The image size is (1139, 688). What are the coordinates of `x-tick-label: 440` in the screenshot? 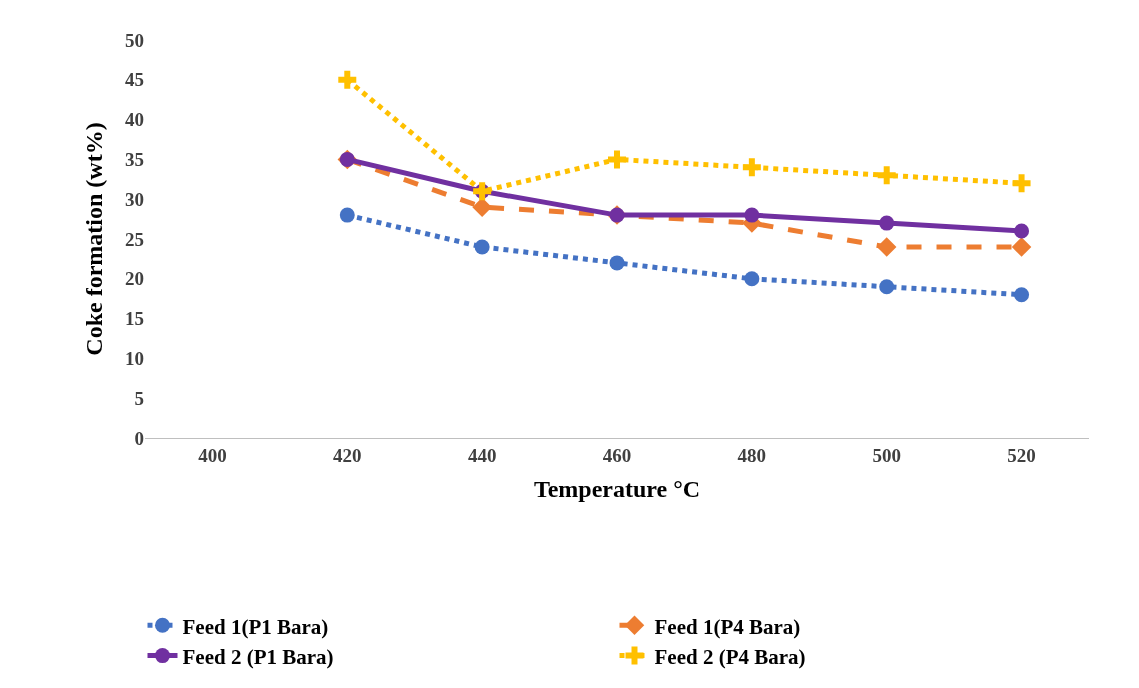 It's located at (482, 455).